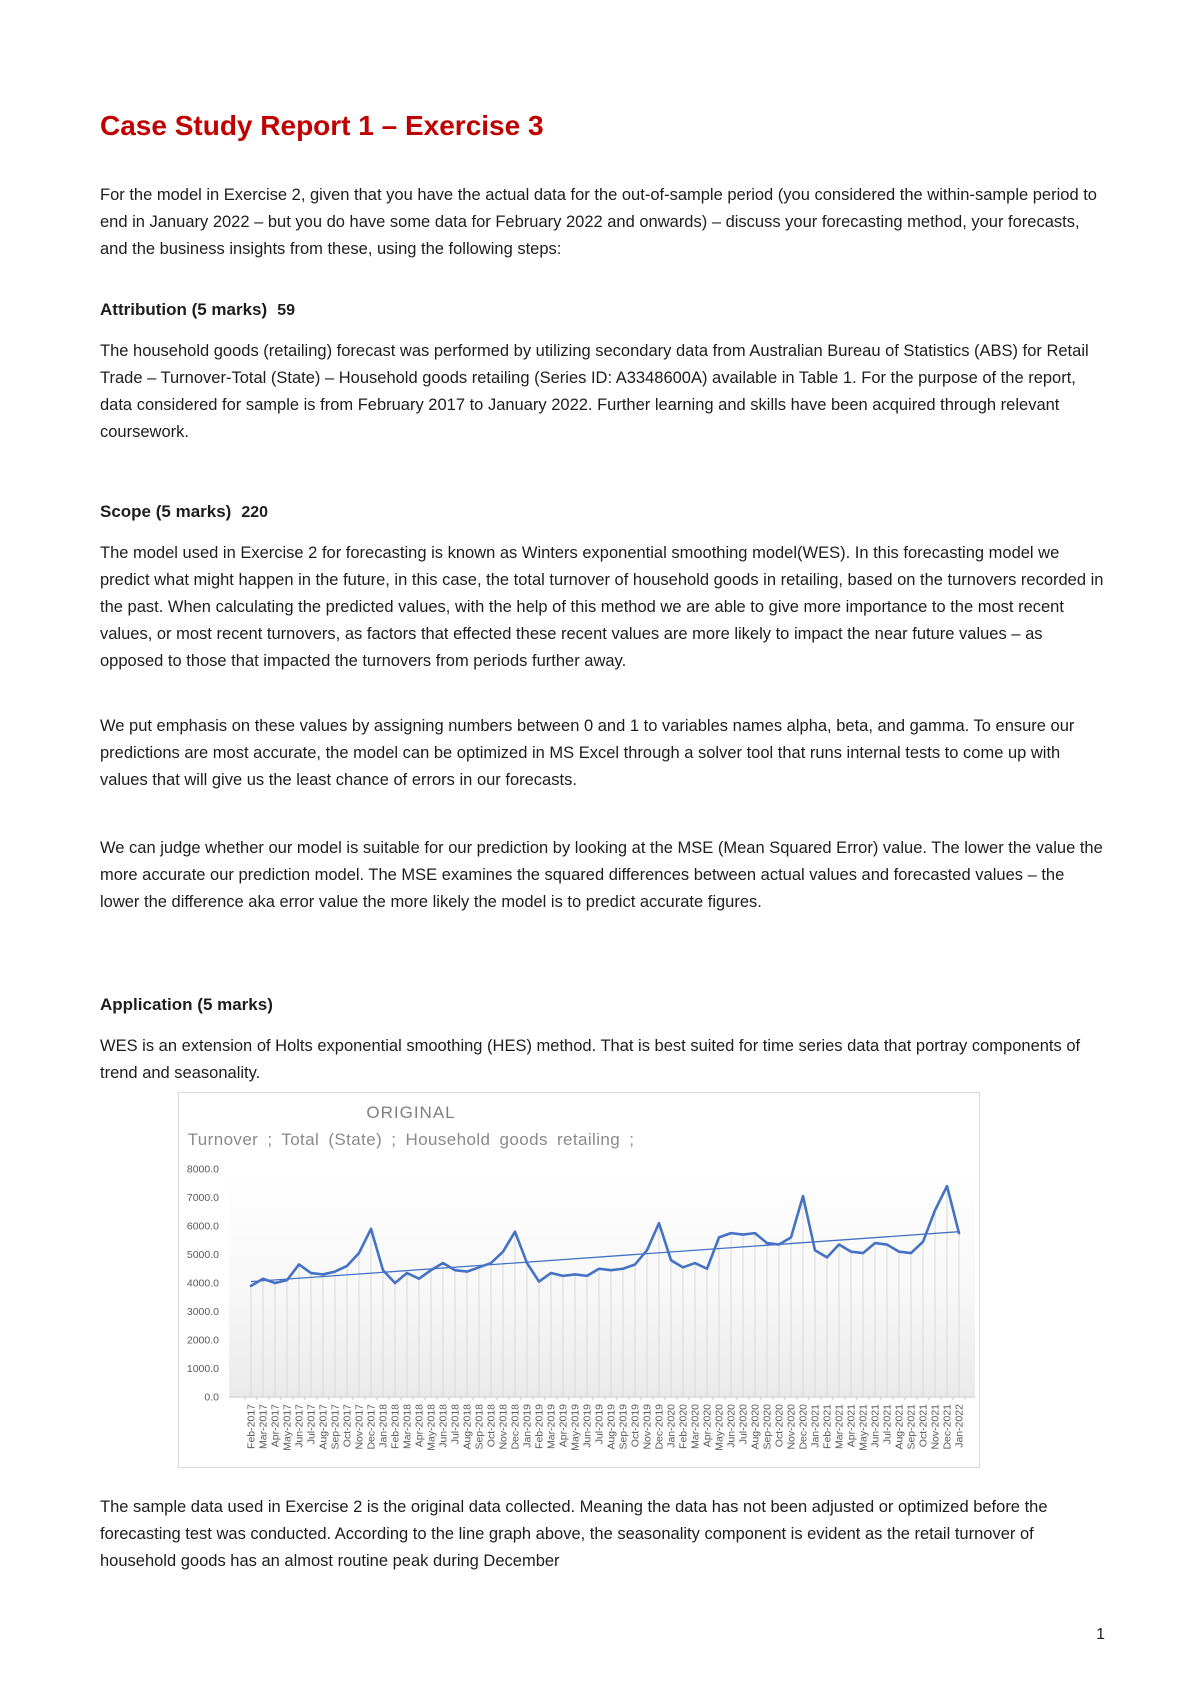 The height and width of the screenshot is (1698, 1200). I want to click on svg-text: Jan-2021, so click(816, 1426).